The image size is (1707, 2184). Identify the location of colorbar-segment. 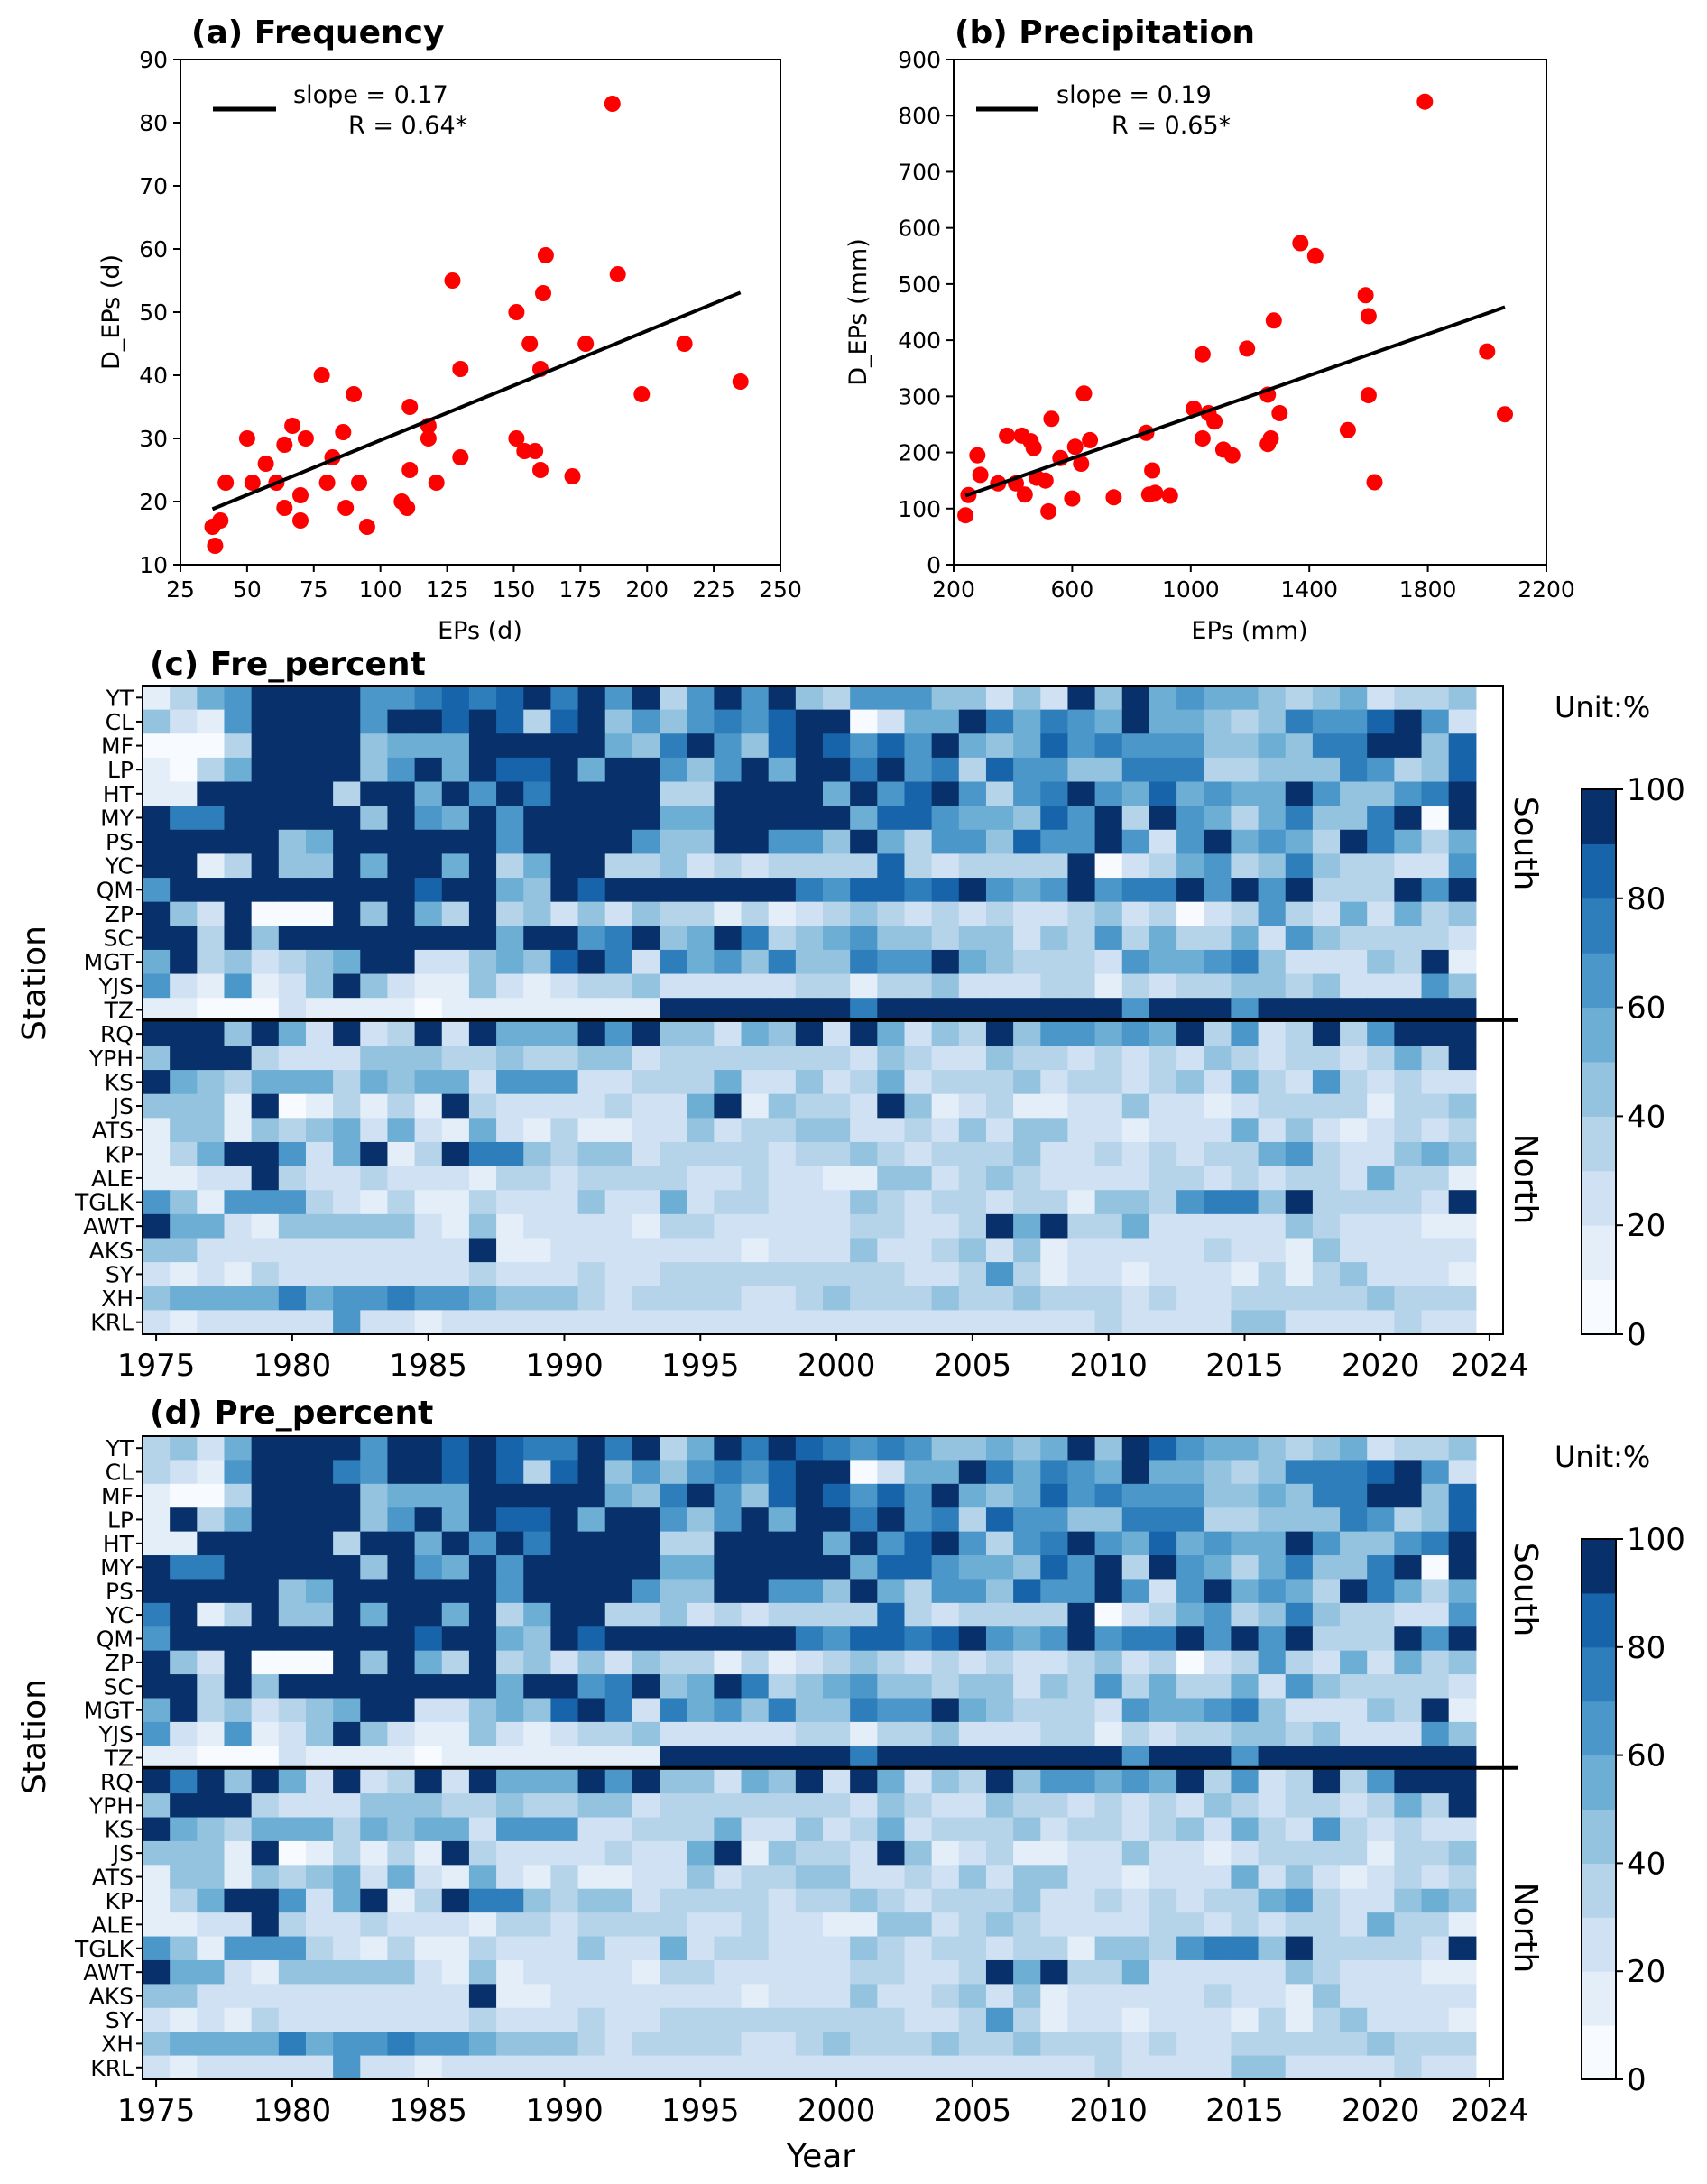
(1599, 1836).